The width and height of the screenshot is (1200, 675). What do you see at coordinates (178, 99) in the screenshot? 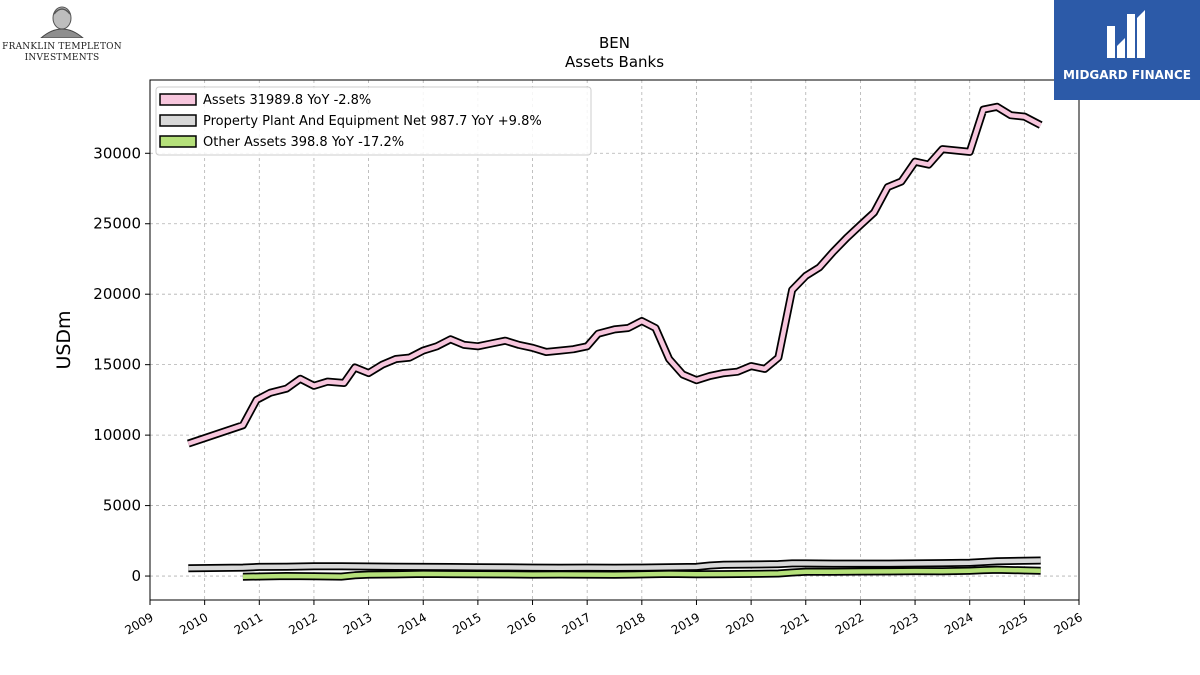
I see `legend-swatch-assets` at bounding box center [178, 99].